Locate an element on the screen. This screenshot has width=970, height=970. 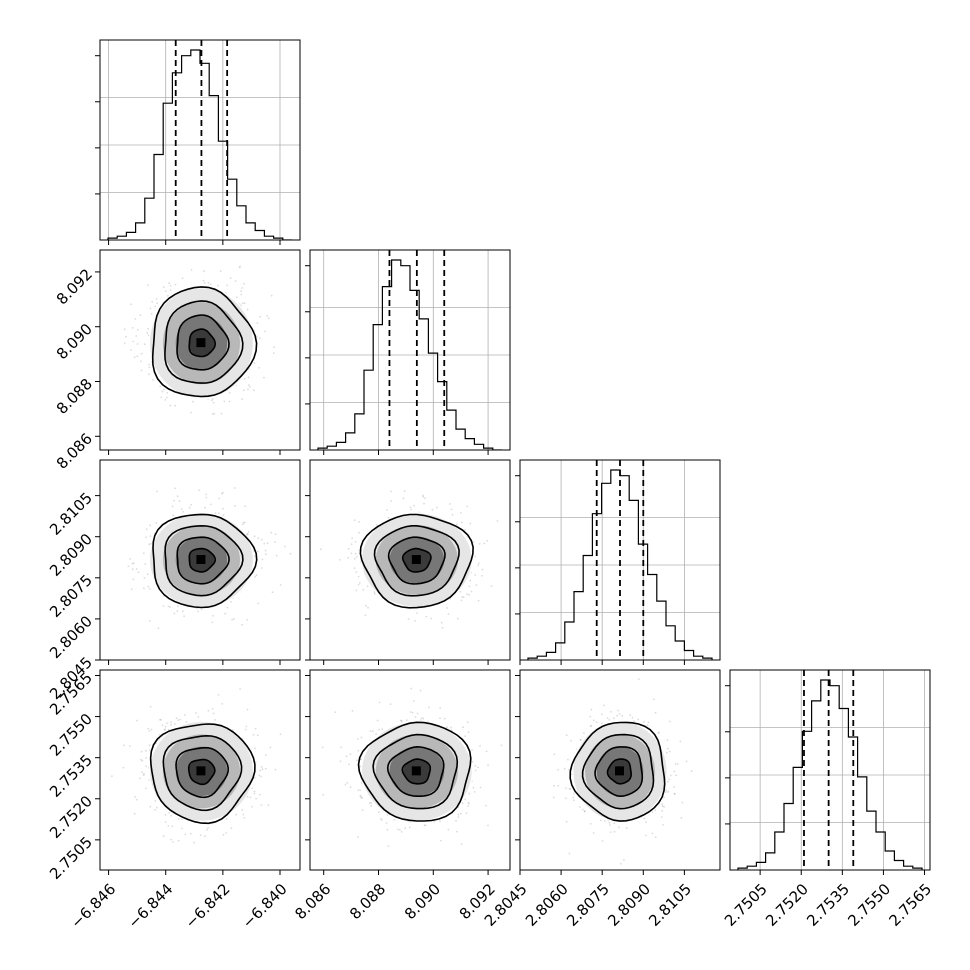
density-panel is located at coordinates (409, 559).